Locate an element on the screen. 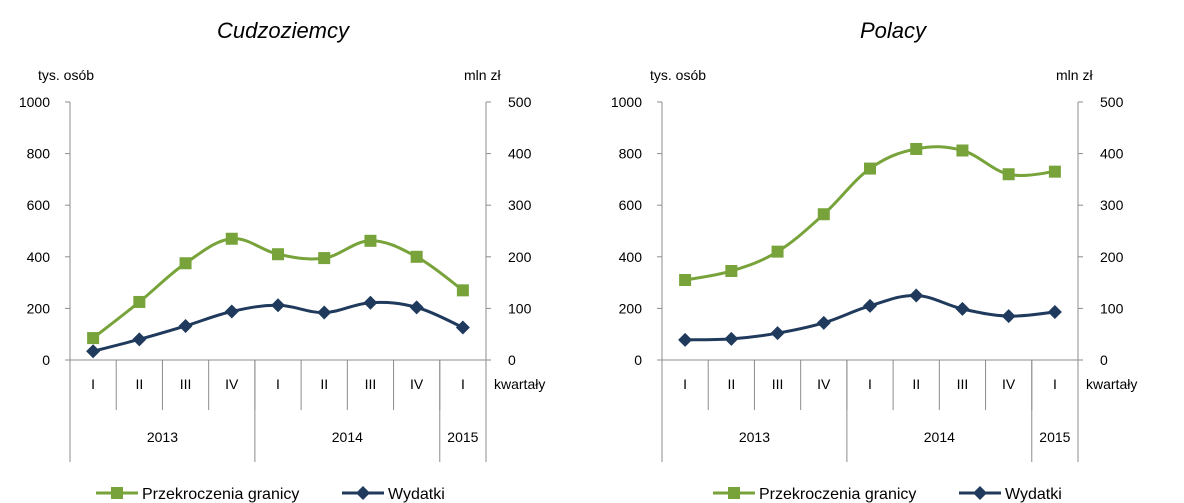 This screenshot has height=503, width=1184. right-tick-label: 100 is located at coordinates (520, 308).